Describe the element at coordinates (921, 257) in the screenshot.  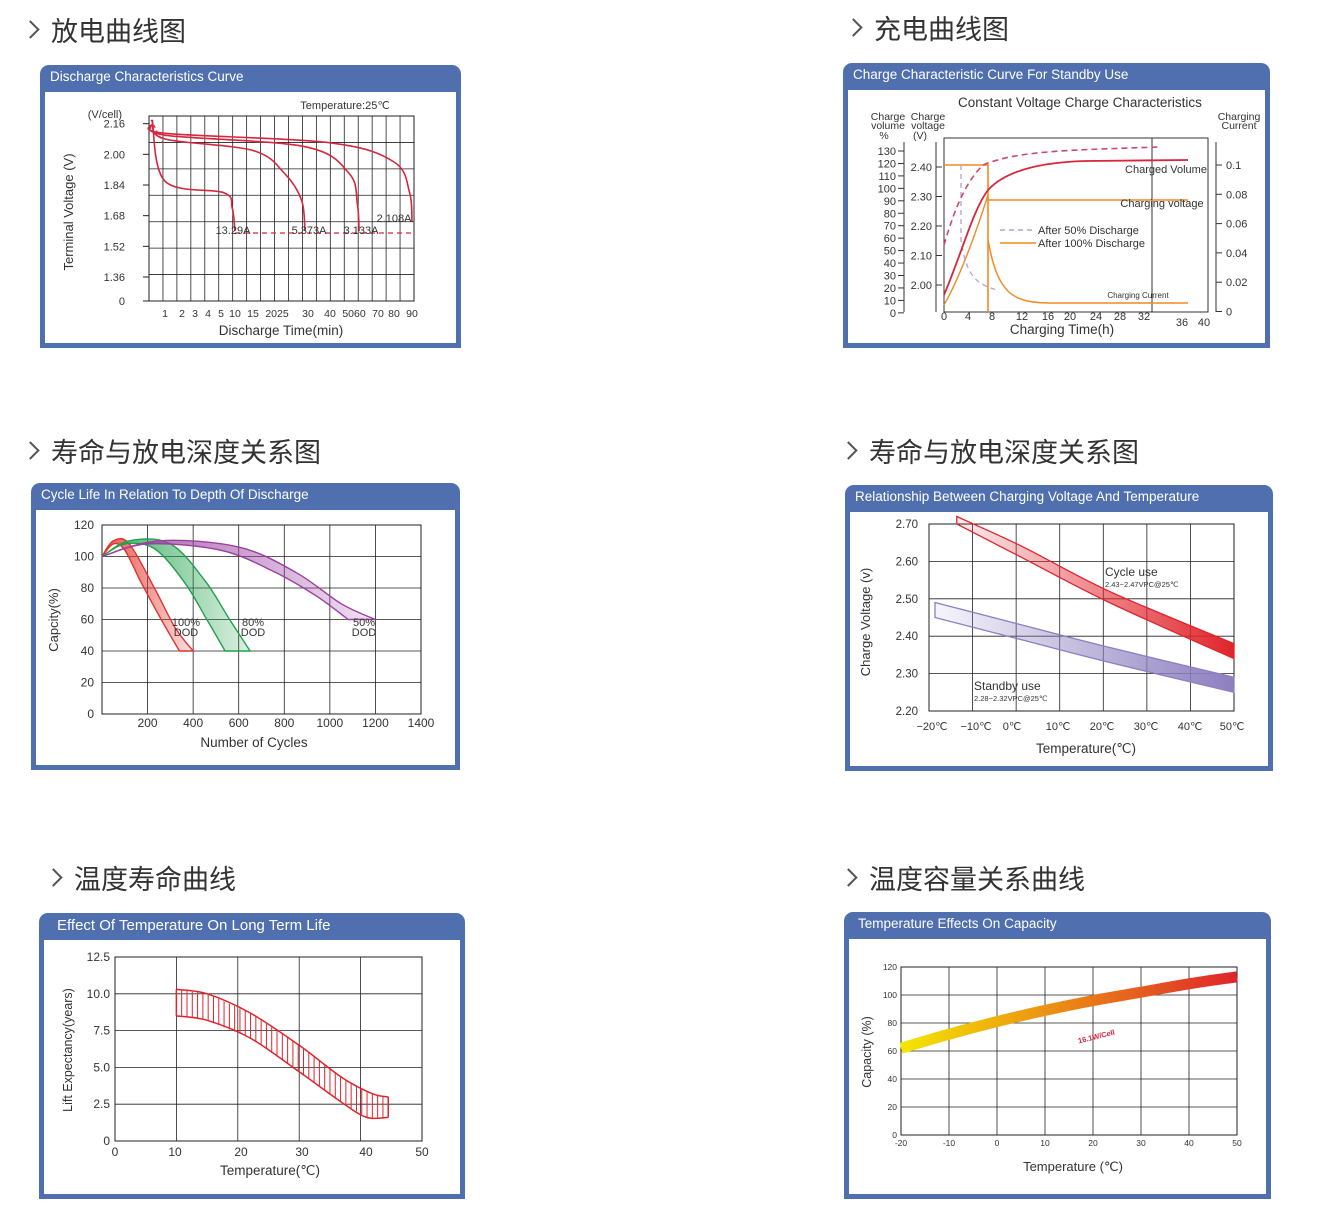
I see `y2-tick-label: 2.10` at that location.